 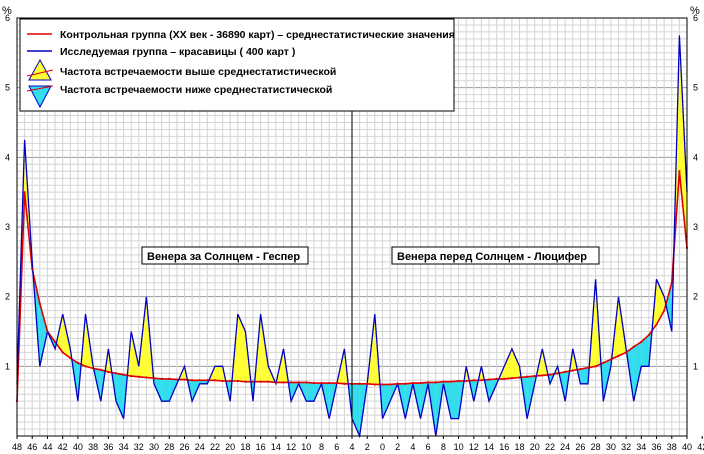 I want to click on x-tick-label: 48, so click(x=17, y=447).